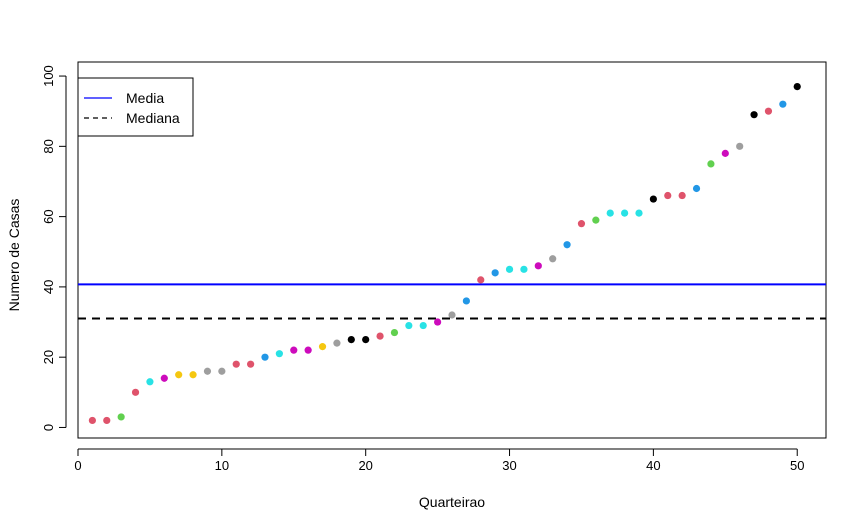  What do you see at coordinates (452, 502) in the screenshot?
I see `x-axis-title: Quarteirao` at bounding box center [452, 502].